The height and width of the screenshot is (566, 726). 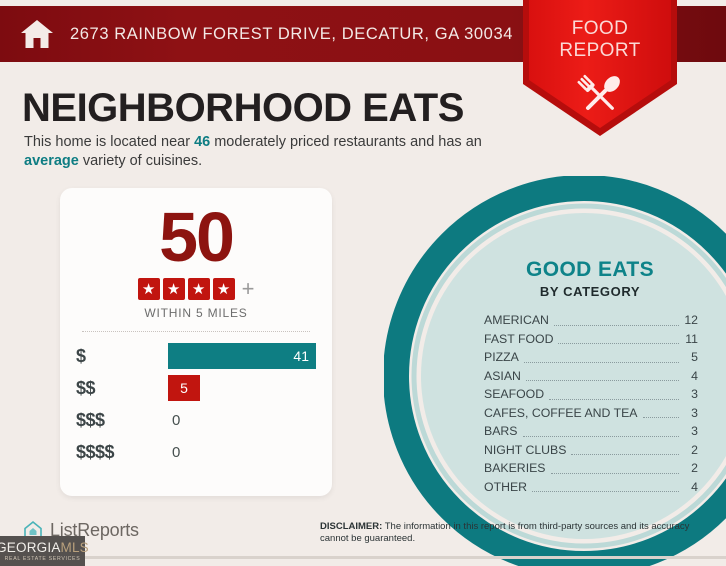 What do you see at coordinates (600, 70) in the screenshot?
I see `food-report-badge: FOOD REPORT` at bounding box center [600, 70].